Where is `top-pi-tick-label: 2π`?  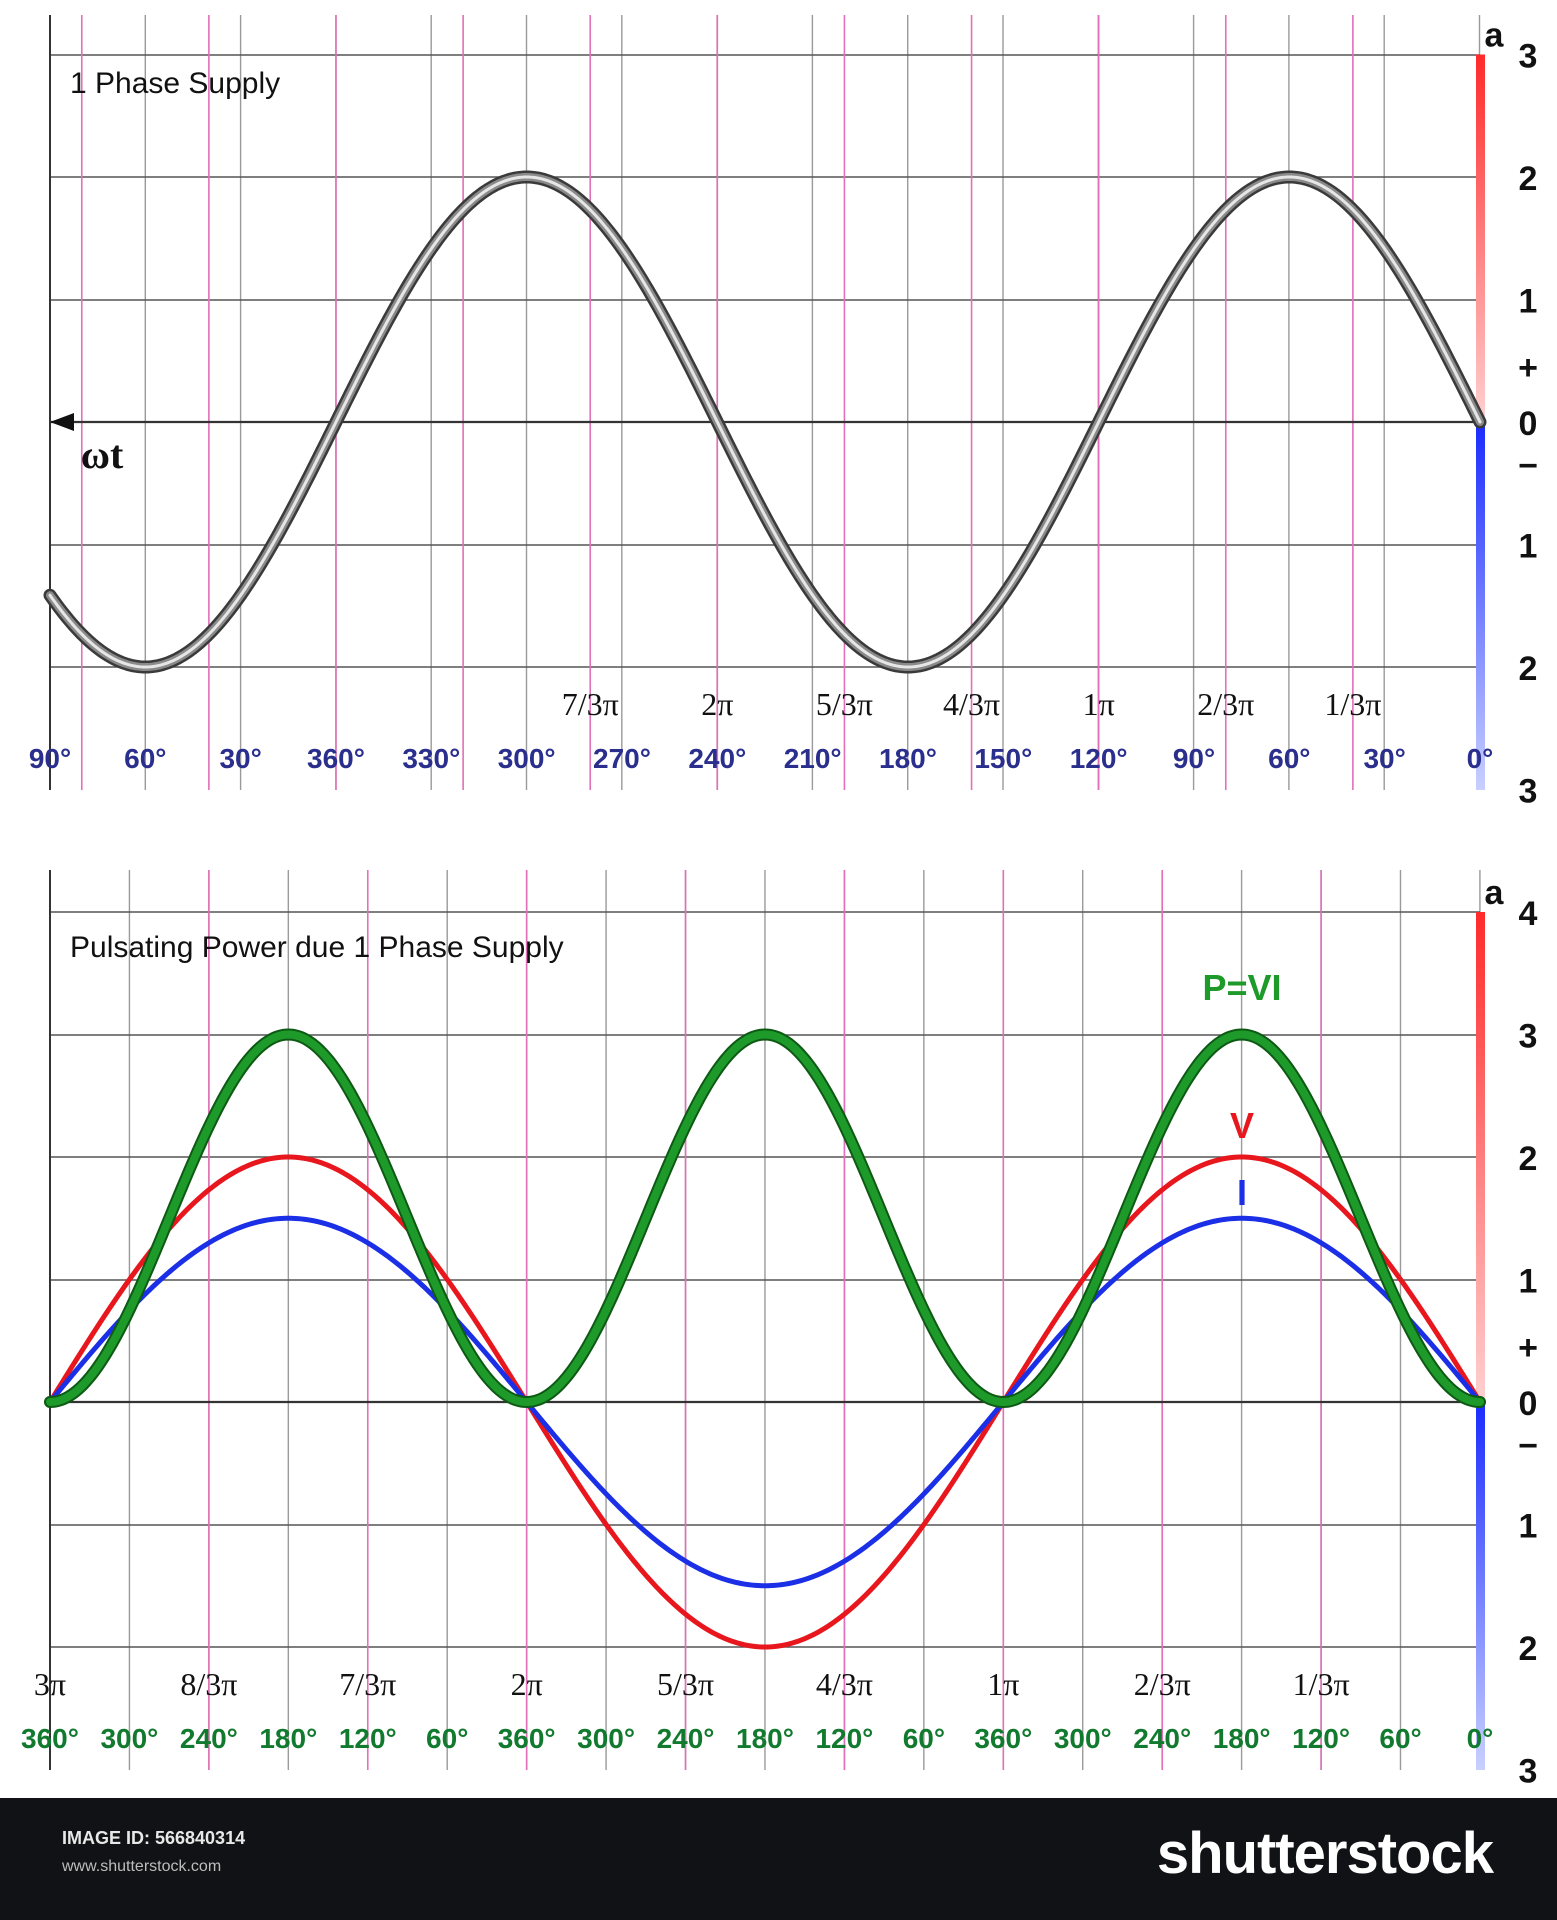
top-pi-tick-label: 2π is located at coordinates (717, 704).